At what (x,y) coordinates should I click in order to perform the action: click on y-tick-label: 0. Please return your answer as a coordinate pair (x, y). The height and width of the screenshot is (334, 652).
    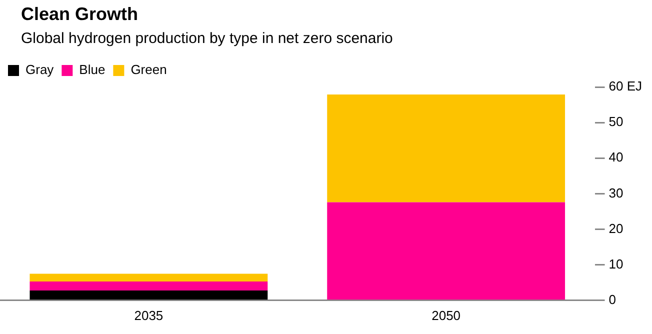
    Looking at the image, I should click on (612, 299).